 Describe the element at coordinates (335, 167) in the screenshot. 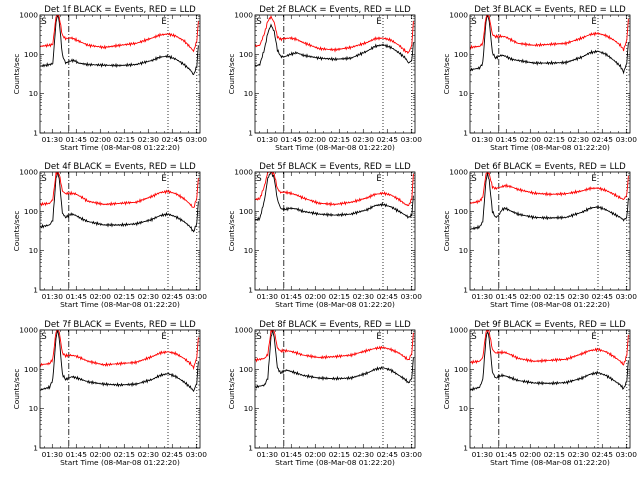

I see `panel-title: Det 5f BLACK = Events, RED = LLD` at that location.